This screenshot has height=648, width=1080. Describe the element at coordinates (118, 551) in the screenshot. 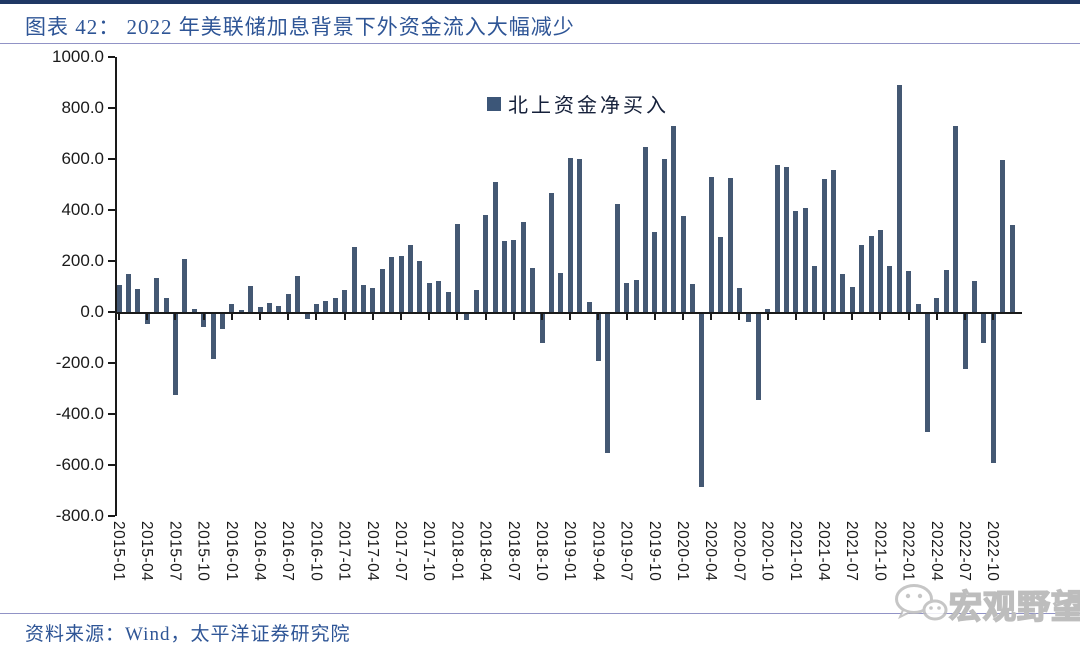

I see `x-axis-tick-label: 2015-01` at that location.